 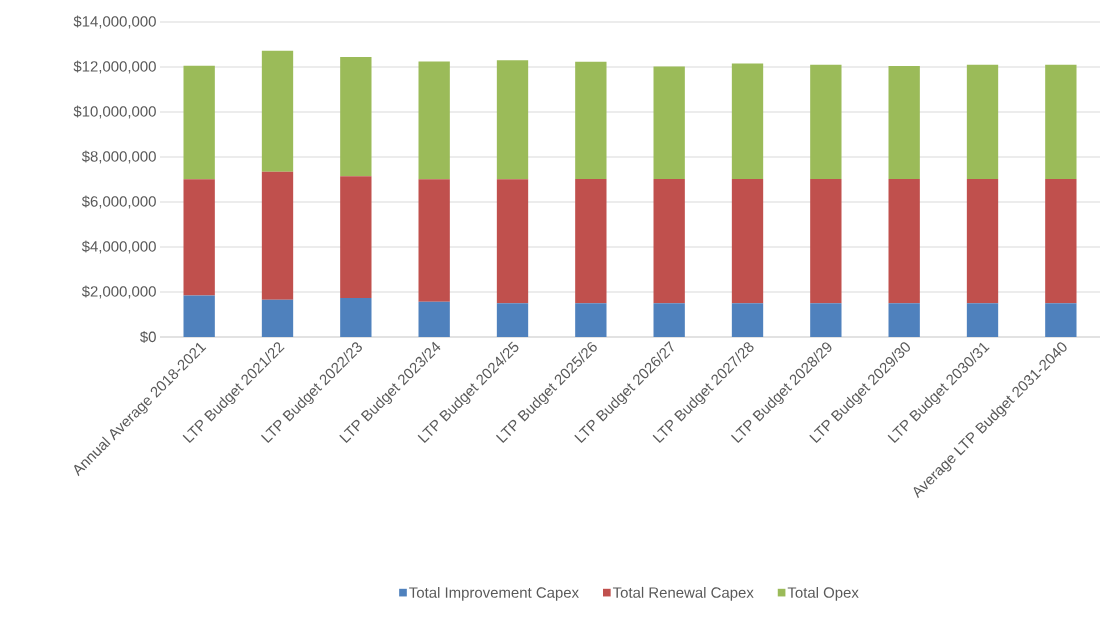 What do you see at coordinates (114, 22) in the screenshot?
I see `y-tick-label: $14,000,000` at bounding box center [114, 22].